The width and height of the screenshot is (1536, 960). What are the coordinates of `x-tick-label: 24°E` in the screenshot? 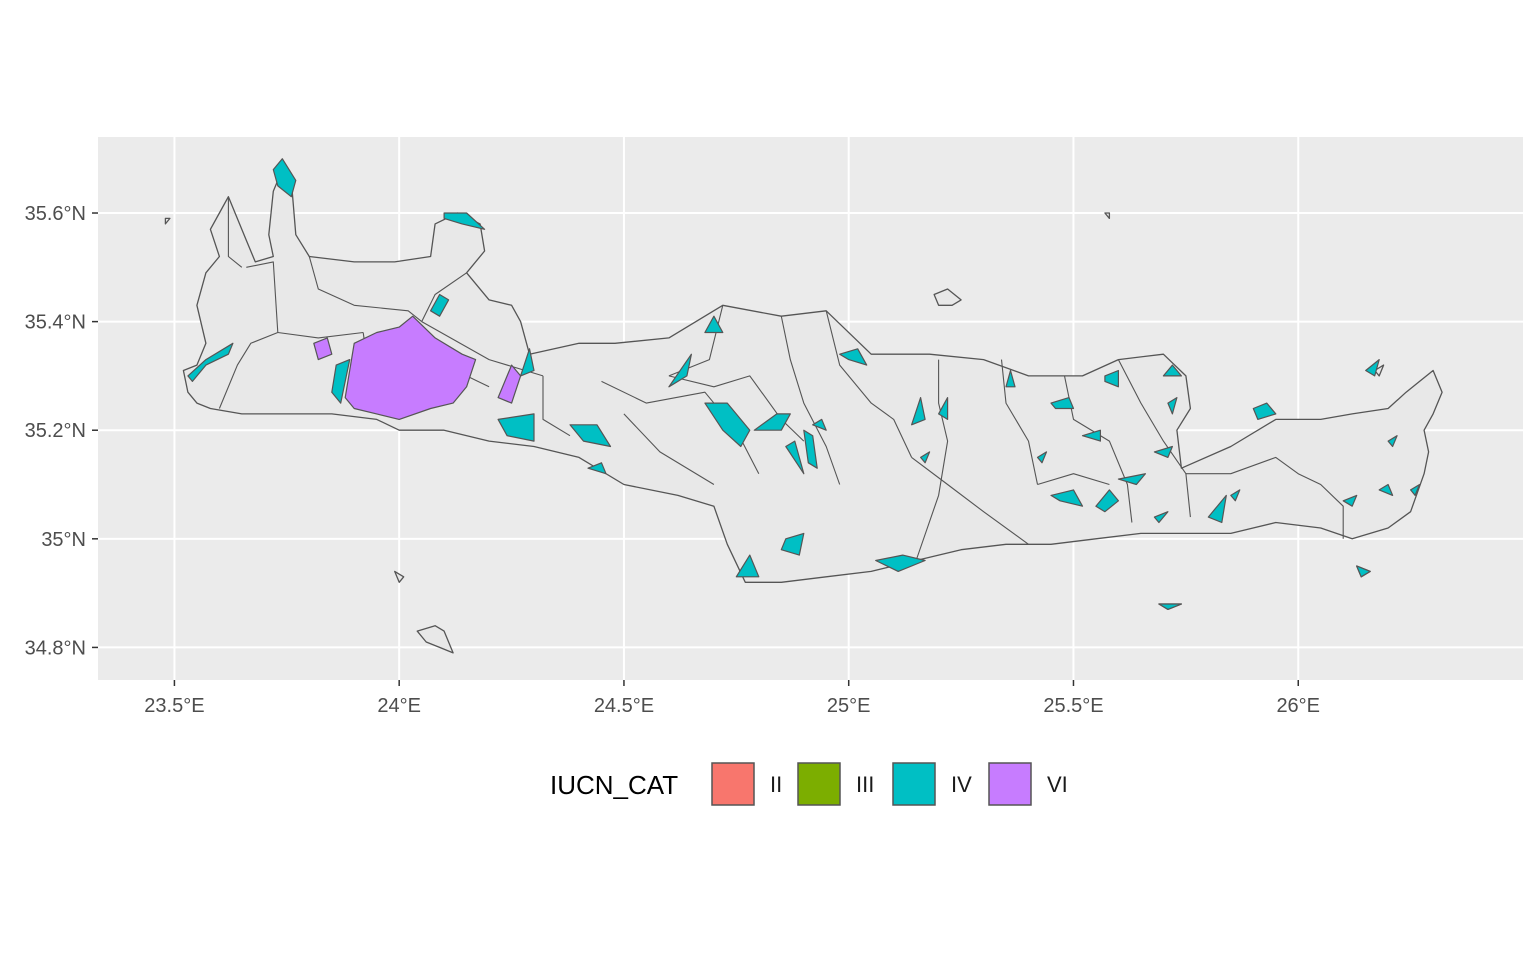 It's located at (399, 706).